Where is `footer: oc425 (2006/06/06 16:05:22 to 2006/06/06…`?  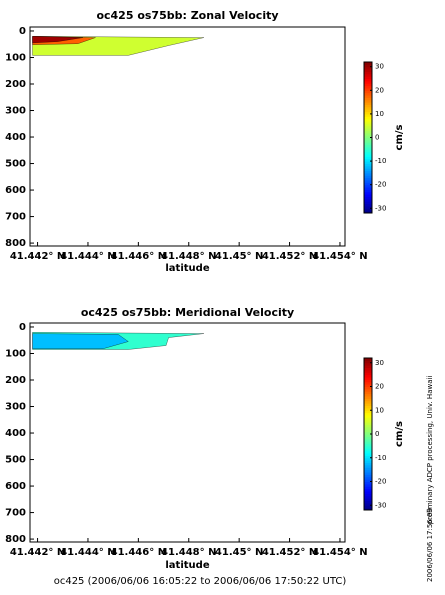
footer: oc425 (2006/06/06 16:05:22 to 2006/06/06… is located at coordinates (200, 581).